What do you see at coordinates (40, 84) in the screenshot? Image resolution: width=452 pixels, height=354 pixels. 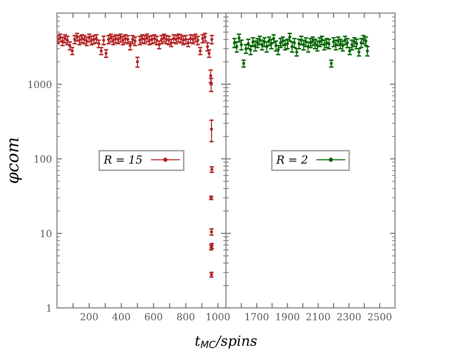 I see `y-tick-label: 1000` at bounding box center [40, 84].